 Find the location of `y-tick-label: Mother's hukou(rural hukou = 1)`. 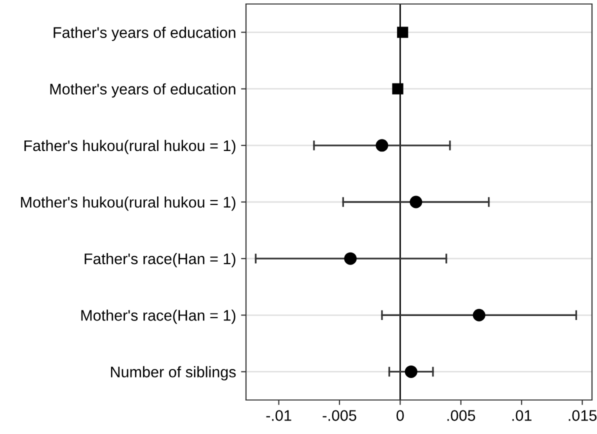

y-tick-label: Mother's hukou(rural hukou = 1) is located at coordinates (128, 203).